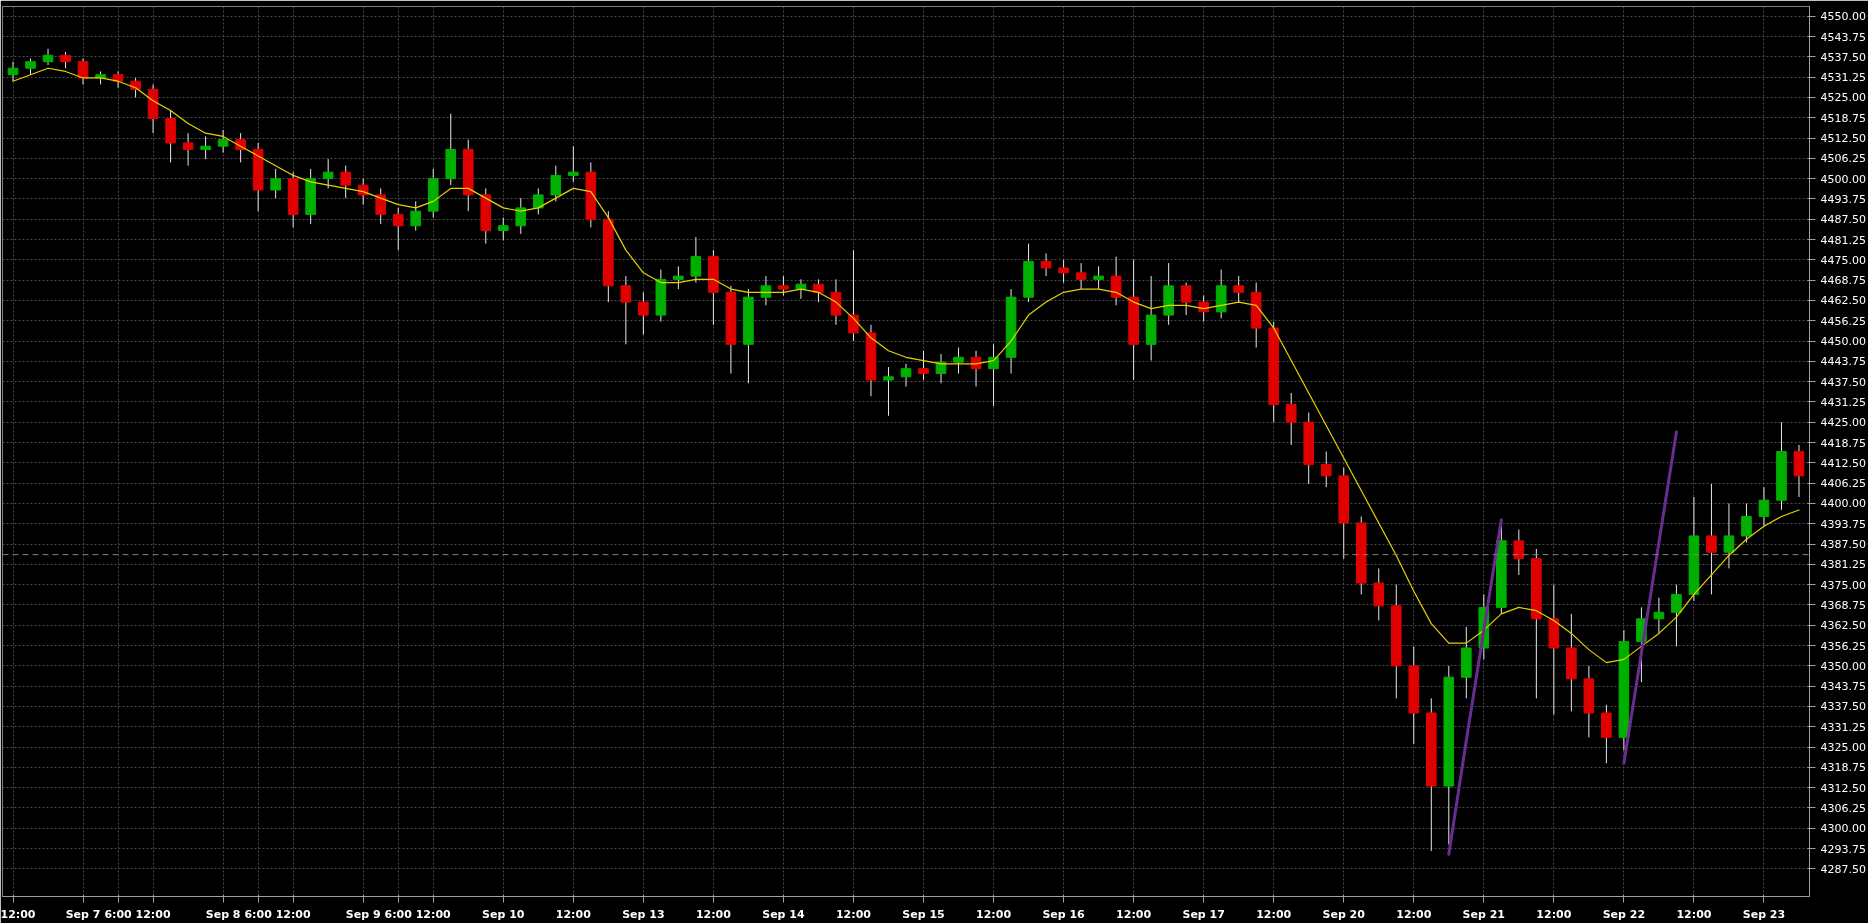  I want to click on y-tick-label: 4525.00, so click(1843, 98).